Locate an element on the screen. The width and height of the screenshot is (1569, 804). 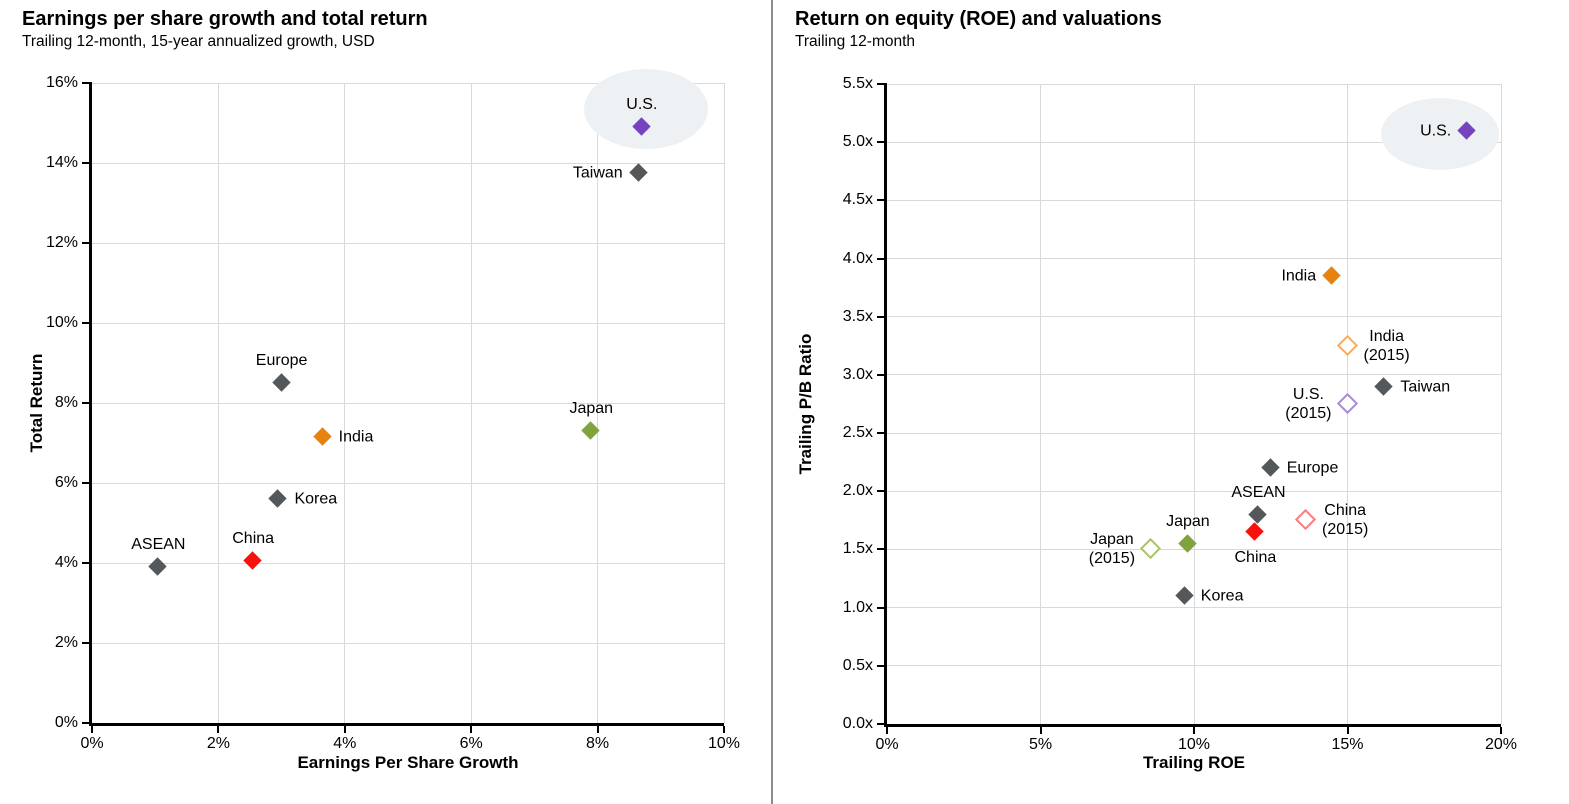
y-tick-label: 6% is located at coordinates (66, 482).